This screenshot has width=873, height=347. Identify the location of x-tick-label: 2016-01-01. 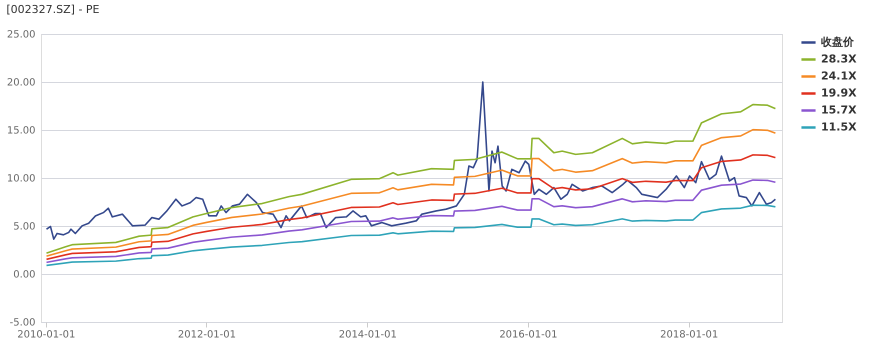
(528, 335).